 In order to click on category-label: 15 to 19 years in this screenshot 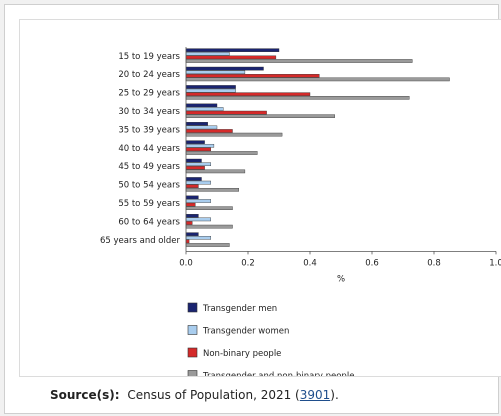, I will do `click(149, 57)`.